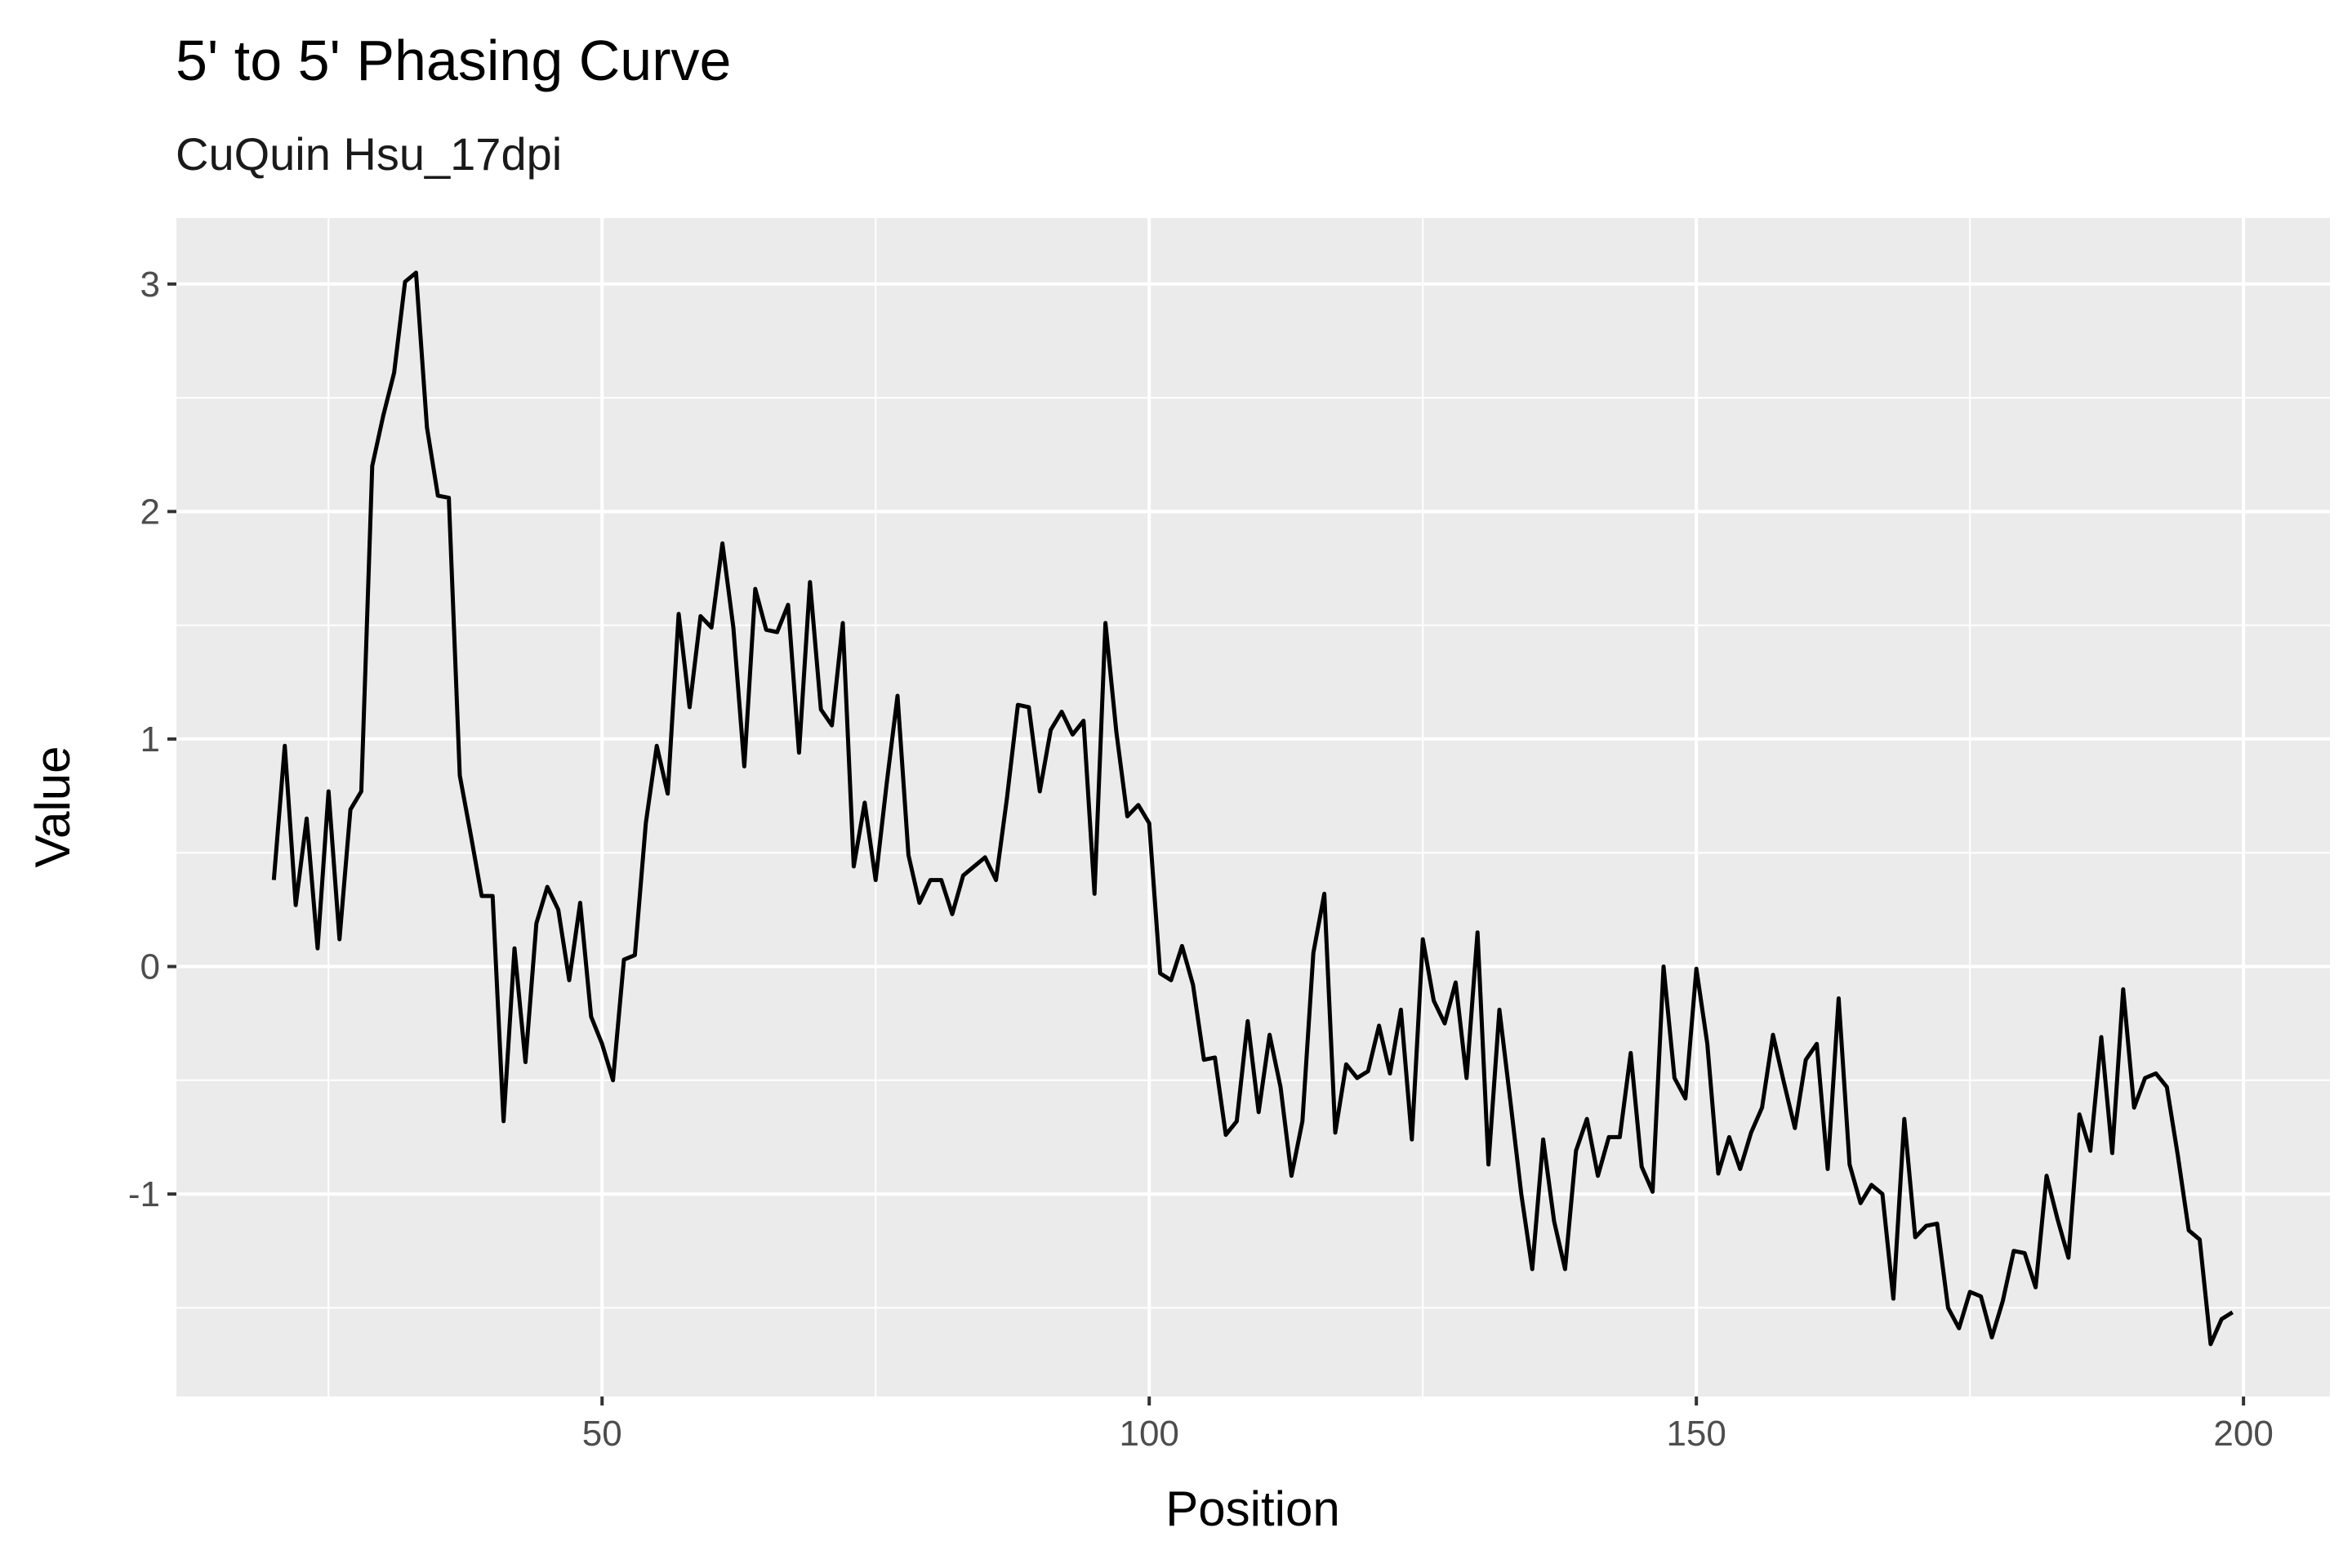  I want to click on x-tick-label: 100, so click(1148, 1434).